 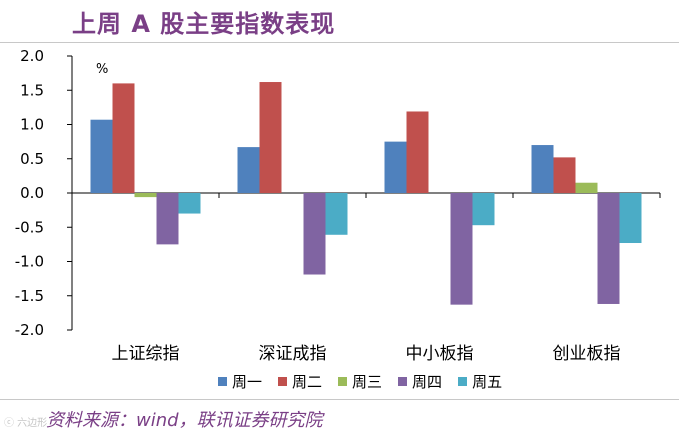 What do you see at coordinates (461, 249) in the screenshot?
I see `bar-周四-中小板指` at bounding box center [461, 249].